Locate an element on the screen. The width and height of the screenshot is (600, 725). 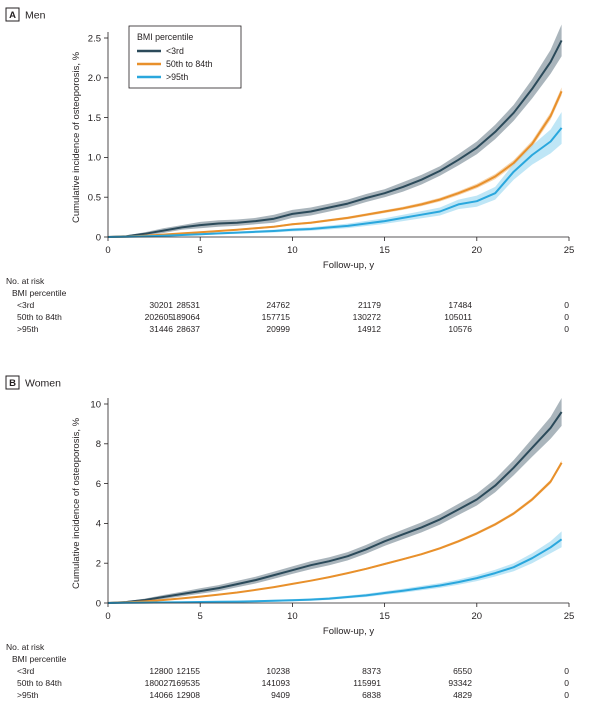
risk-cell: 169535 is located at coordinates (186, 683).